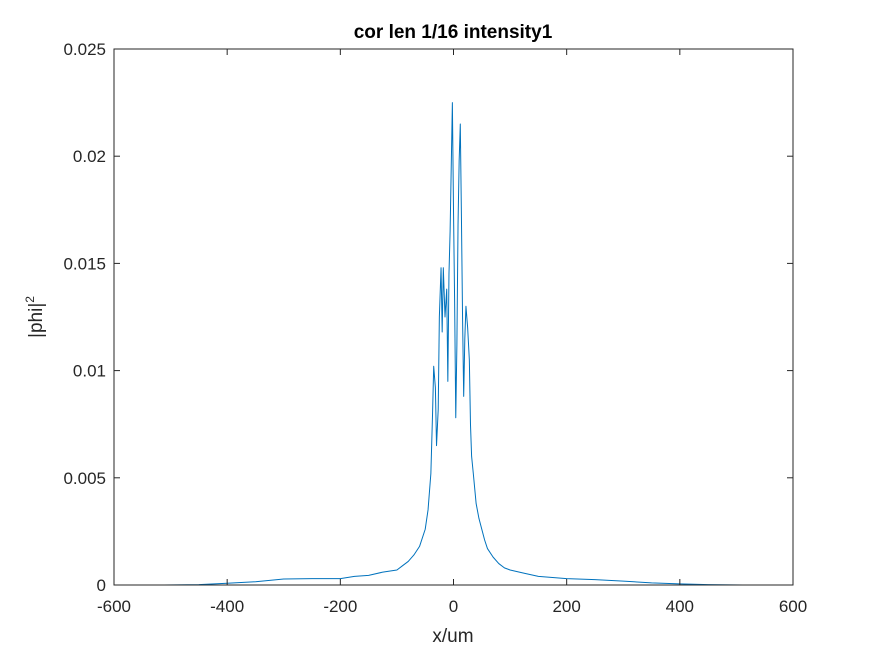 The image size is (875, 656). I want to click on y-axis-label-base: |phi|, so click(36, 320).